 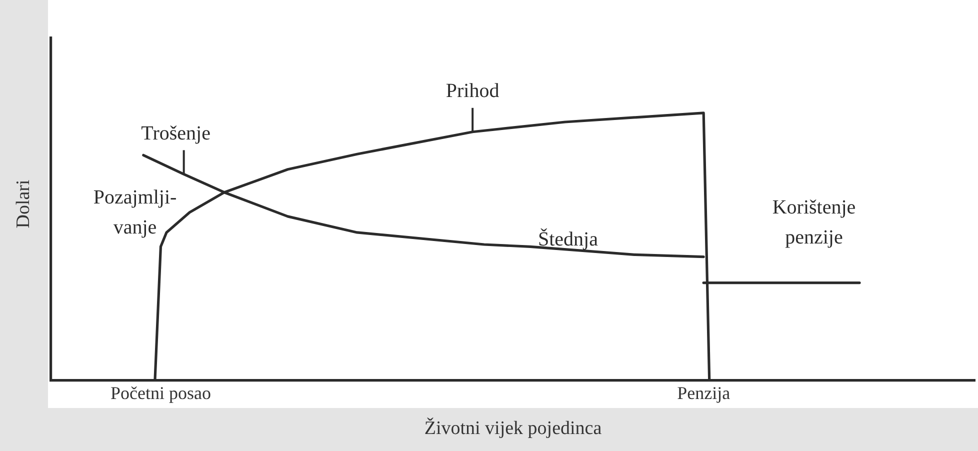 What do you see at coordinates (160, 392) in the screenshot?
I see `x-tick-label: Početni posao` at bounding box center [160, 392].